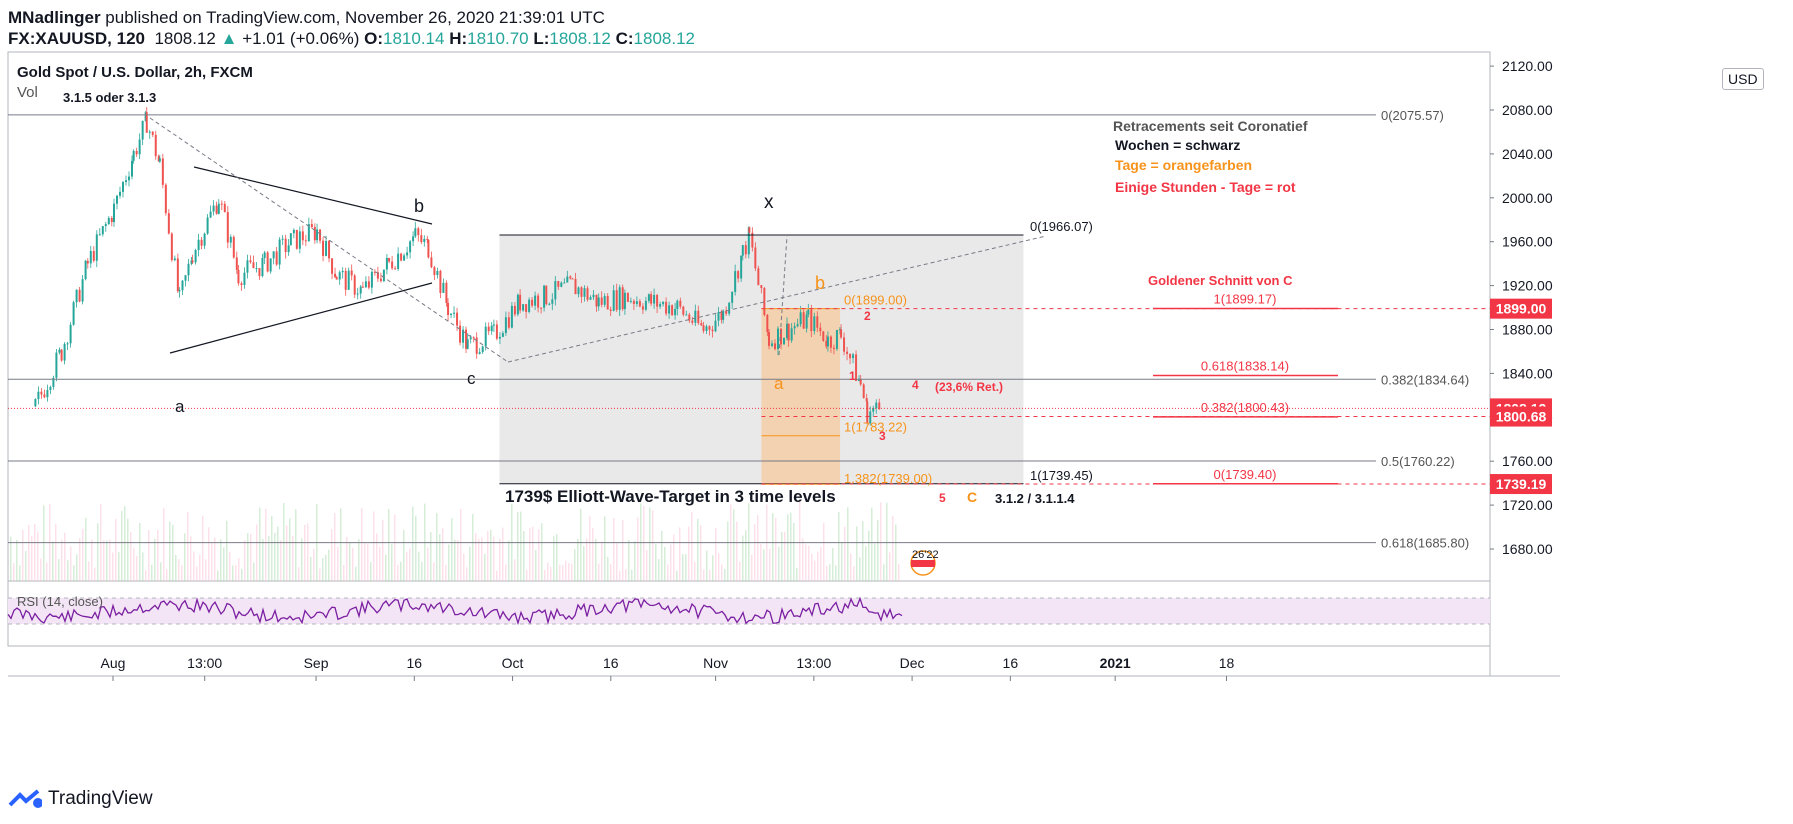 The image size is (1793, 824). Describe the element at coordinates (455, 611) in the screenshot. I see `rsi-line` at that location.